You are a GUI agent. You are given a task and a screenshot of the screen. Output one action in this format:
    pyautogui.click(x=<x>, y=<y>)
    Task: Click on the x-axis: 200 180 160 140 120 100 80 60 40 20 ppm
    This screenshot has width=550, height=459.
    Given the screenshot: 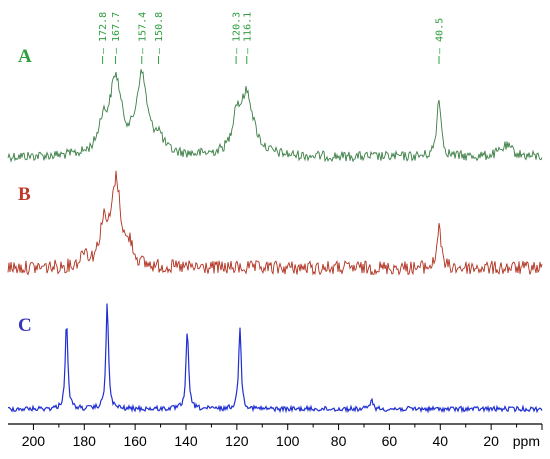 What is the action you would take?
    pyautogui.click(x=275, y=436)
    